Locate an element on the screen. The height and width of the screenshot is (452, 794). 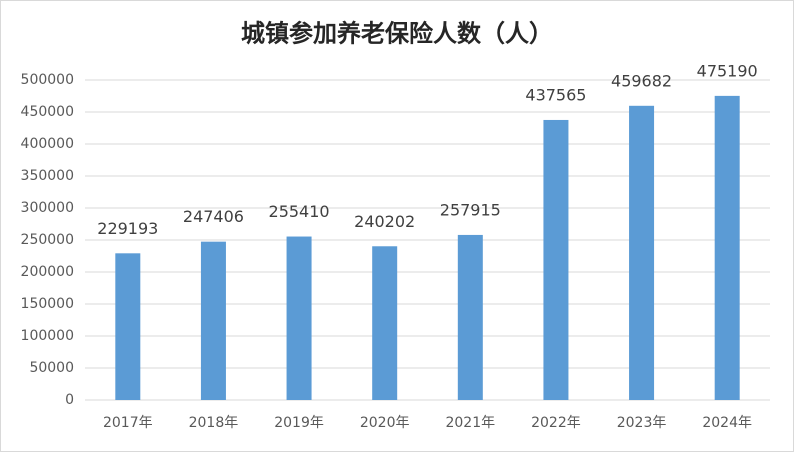
y-tick-label: 300000 is located at coordinates (47, 208).